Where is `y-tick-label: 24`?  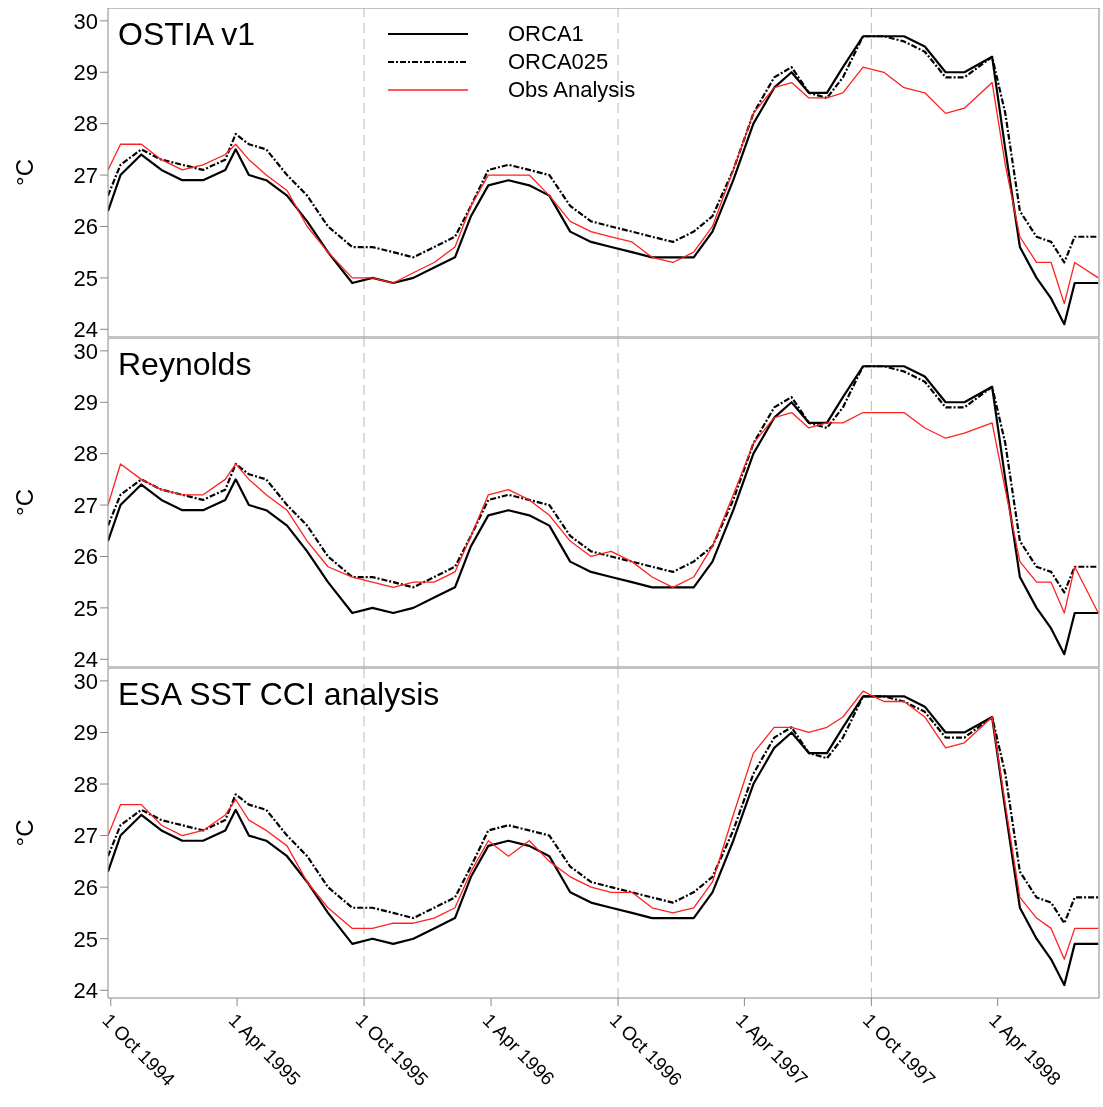
y-tick-label: 24 is located at coordinates (85, 991).